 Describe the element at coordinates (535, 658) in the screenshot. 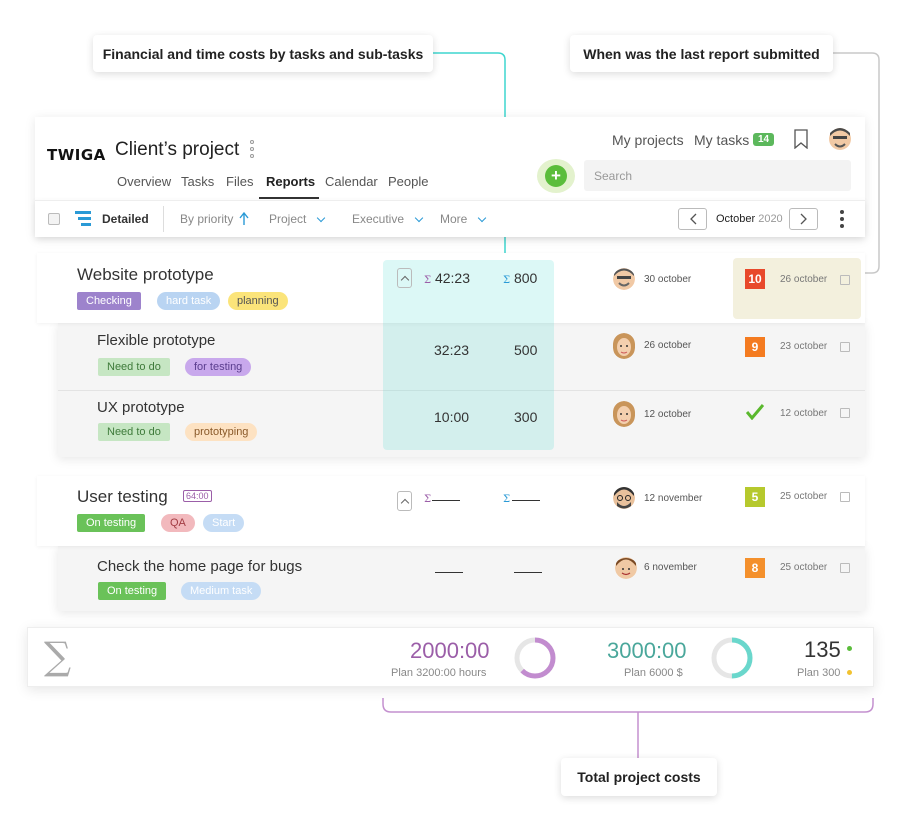

I see `time-progress-ring` at that location.